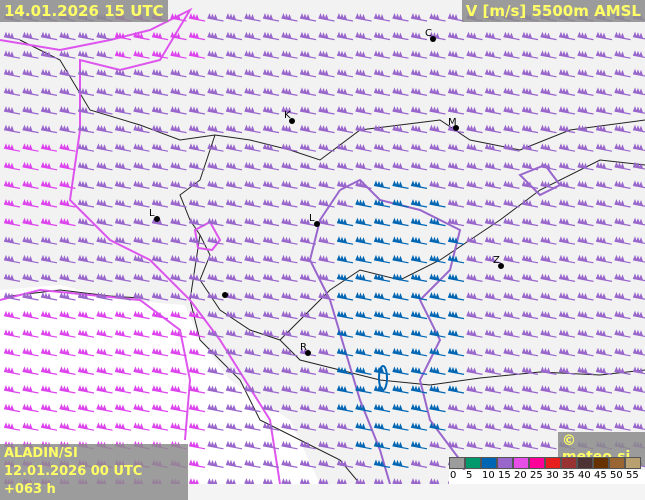 The image size is (645, 500). What do you see at coordinates (505, 463) in the screenshot?
I see `legend-swatch` at bounding box center [505, 463].